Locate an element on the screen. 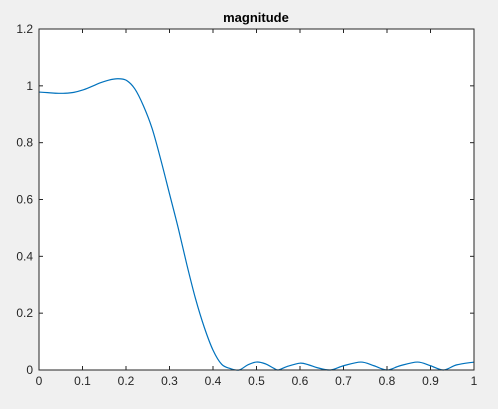 The image size is (498, 409). x-tick-label: 0.6 is located at coordinates (300, 381).